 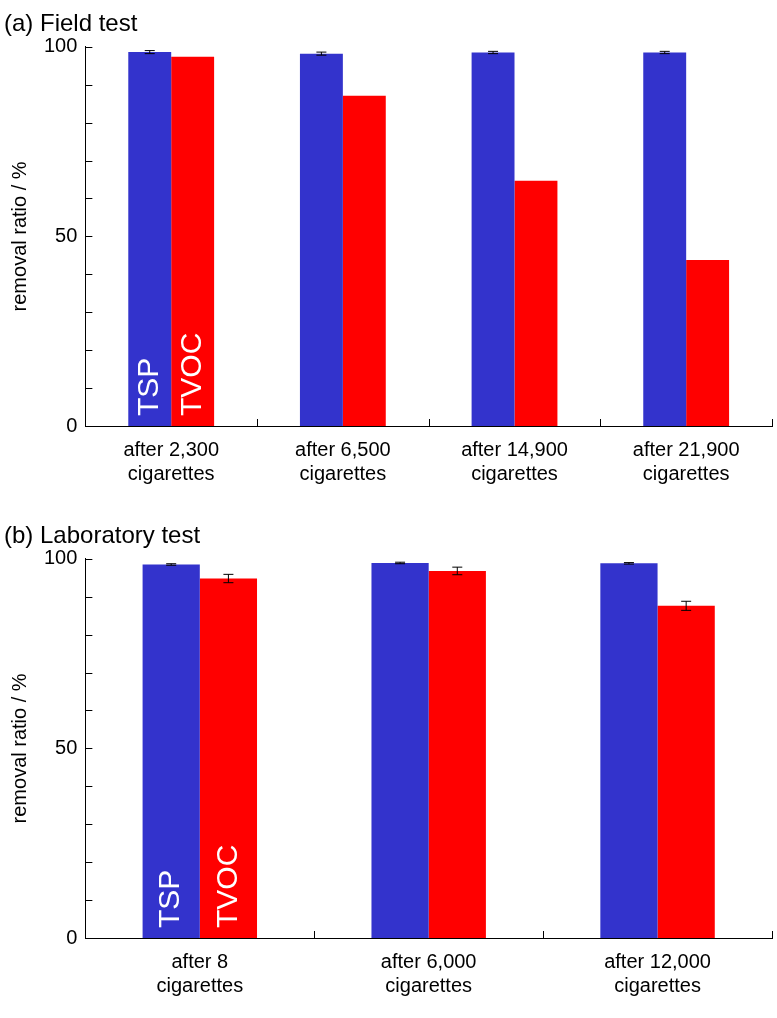 I want to click on x-tick-label: after 21,900 cigarettes, so click(x=686, y=460).